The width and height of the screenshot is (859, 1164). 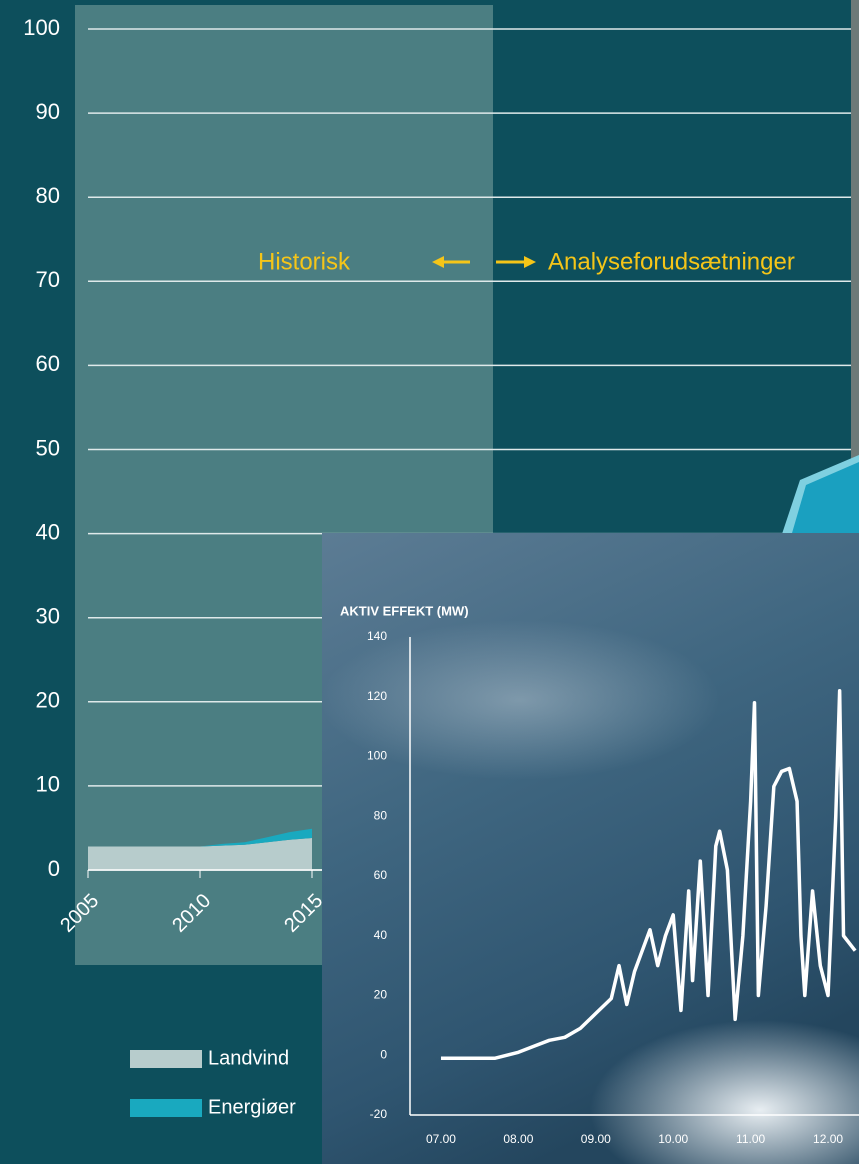 I want to click on shape, so click(x=824, y=501).